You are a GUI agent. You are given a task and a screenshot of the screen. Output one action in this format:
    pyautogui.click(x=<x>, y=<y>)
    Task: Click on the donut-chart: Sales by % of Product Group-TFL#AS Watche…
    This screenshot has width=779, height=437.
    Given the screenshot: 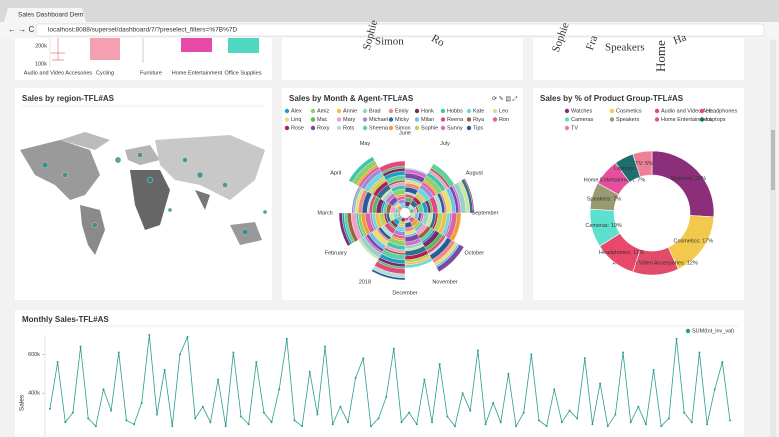 What is the action you would take?
    pyautogui.click(x=638, y=185)
    